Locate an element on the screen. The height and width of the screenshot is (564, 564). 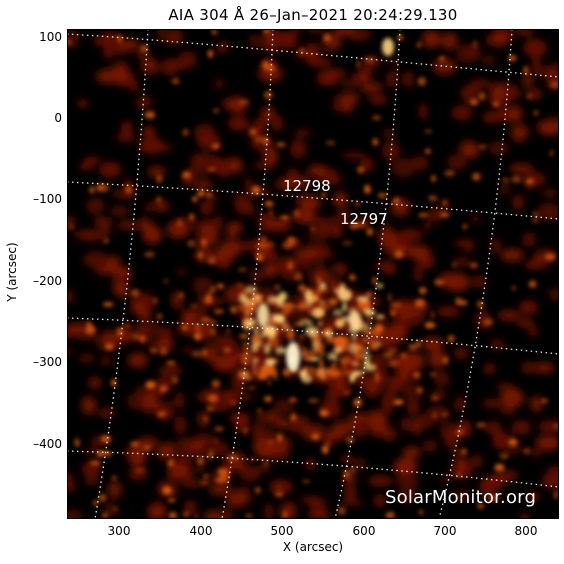
x-tick-label: 700 is located at coordinates (445, 531).